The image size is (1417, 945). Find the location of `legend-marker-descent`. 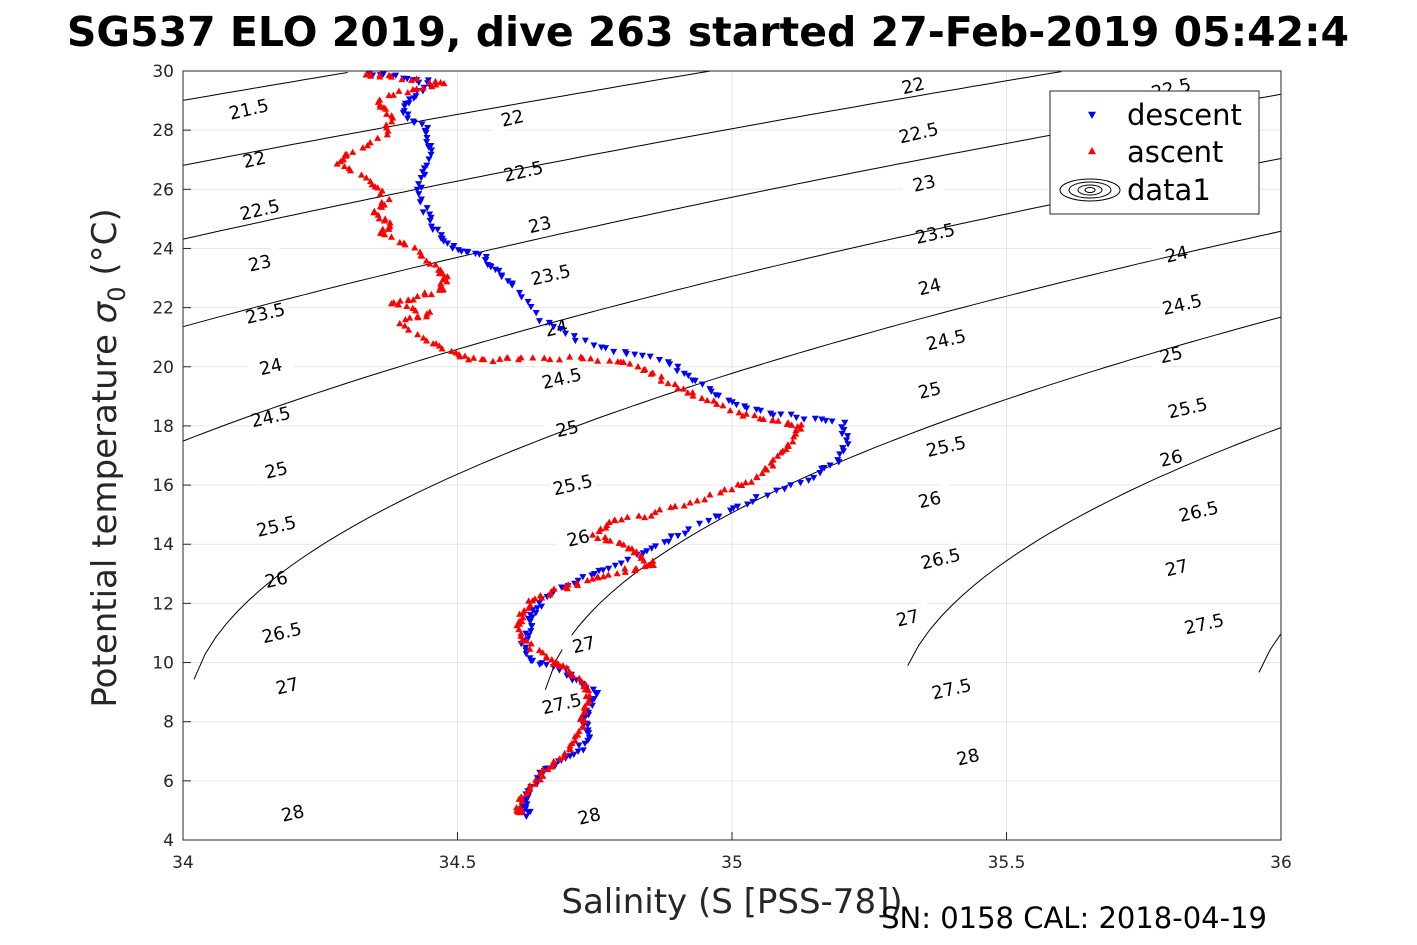

legend-marker-descent is located at coordinates (1092, 115).